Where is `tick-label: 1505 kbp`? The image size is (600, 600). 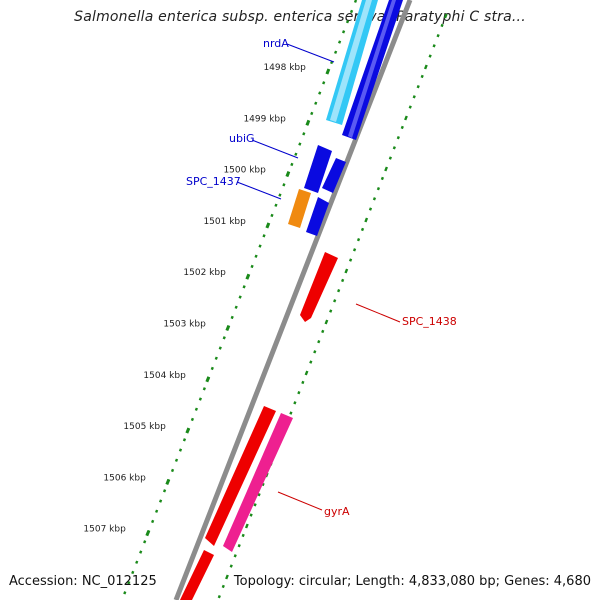
tick-label: 1505 kbp is located at coordinates (144, 427).